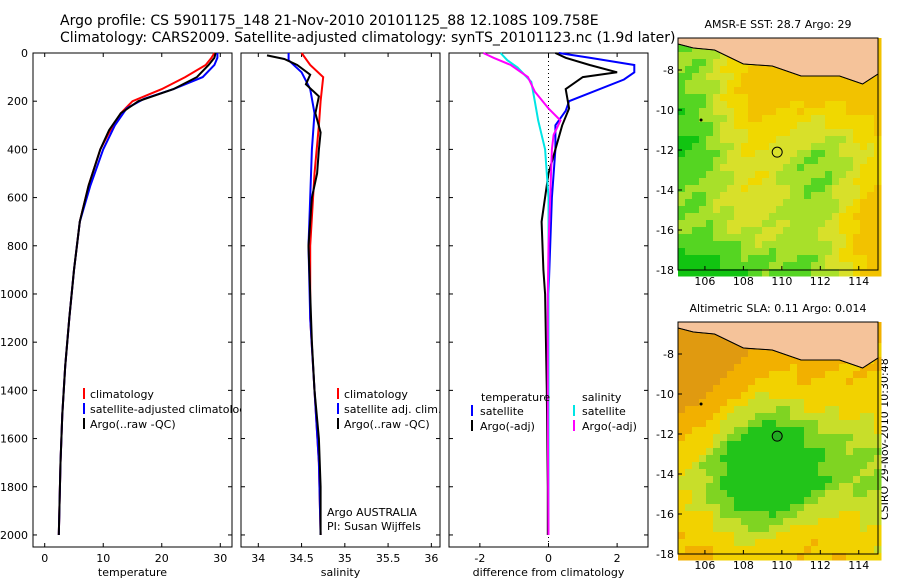 This screenshot has height=580, width=900. Describe the element at coordinates (743, 281) in the screenshot. I see `x-tick-label: 108` at that location.